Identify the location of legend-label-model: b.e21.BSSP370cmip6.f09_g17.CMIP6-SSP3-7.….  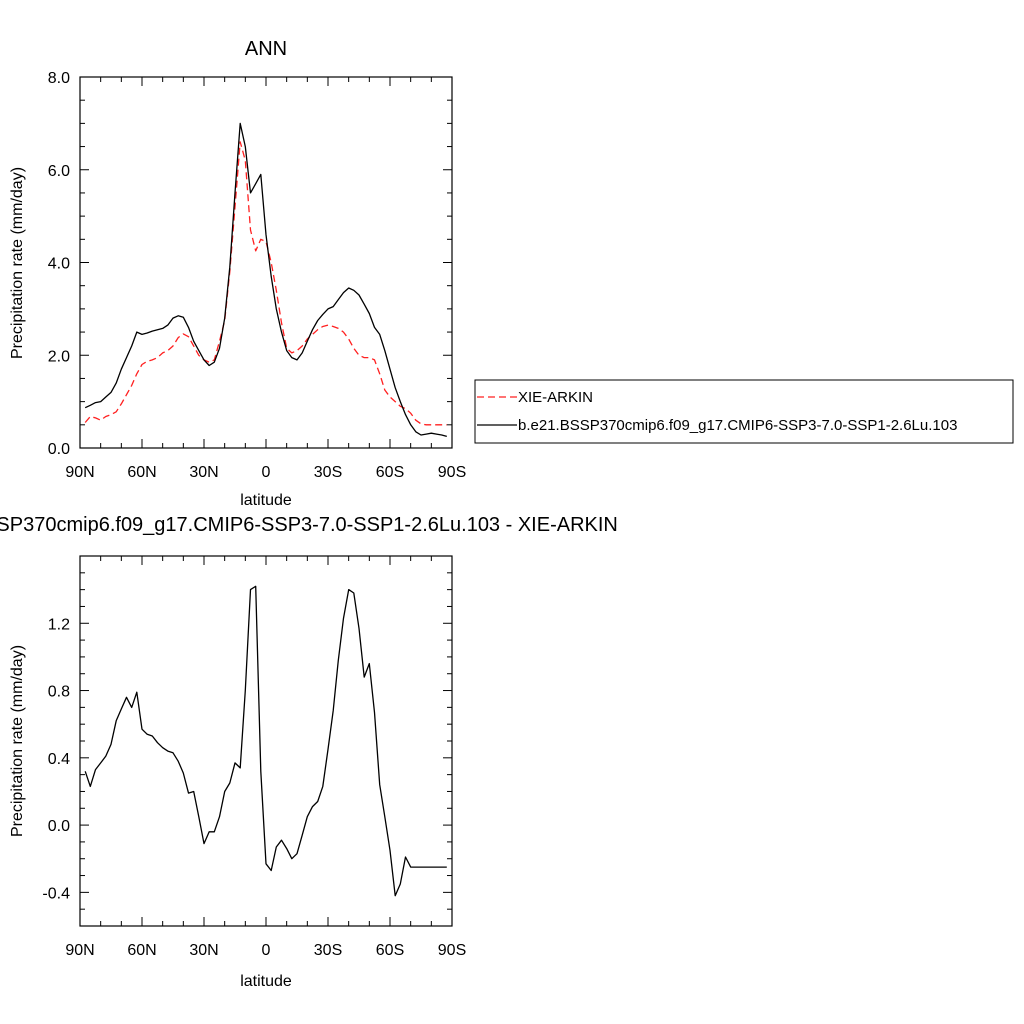
(737, 425).